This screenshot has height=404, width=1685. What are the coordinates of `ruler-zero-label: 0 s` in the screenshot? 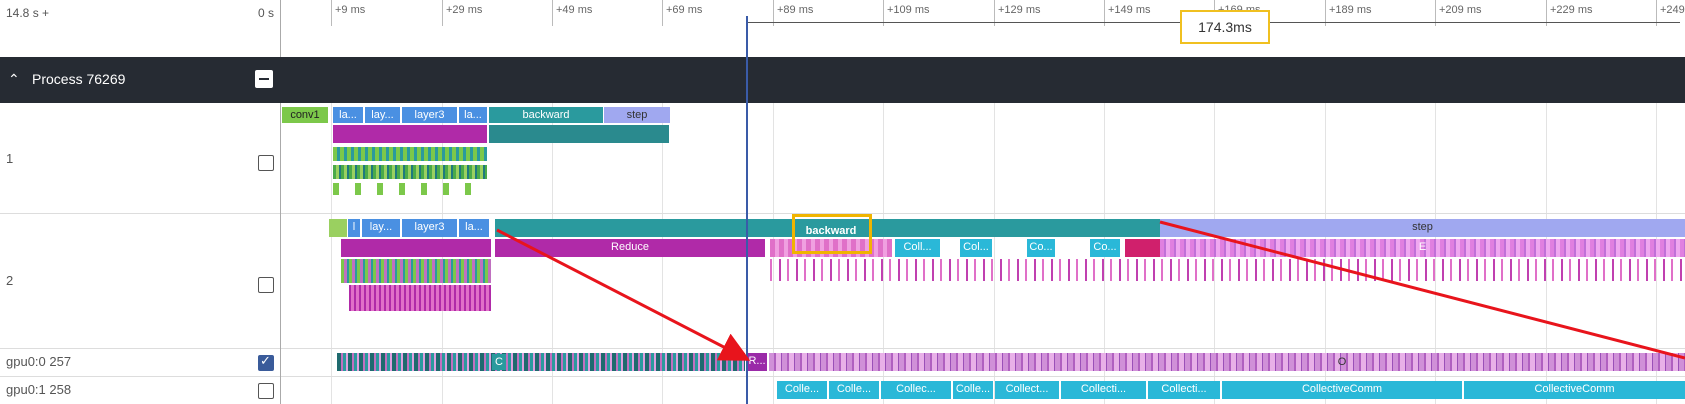 It's located at (266, 13).